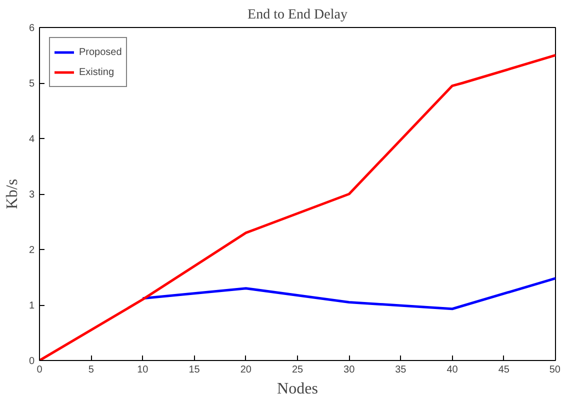 The width and height of the screenshot is (570, 405). I want to click on y-tick-label: 5, so click(31, 84).